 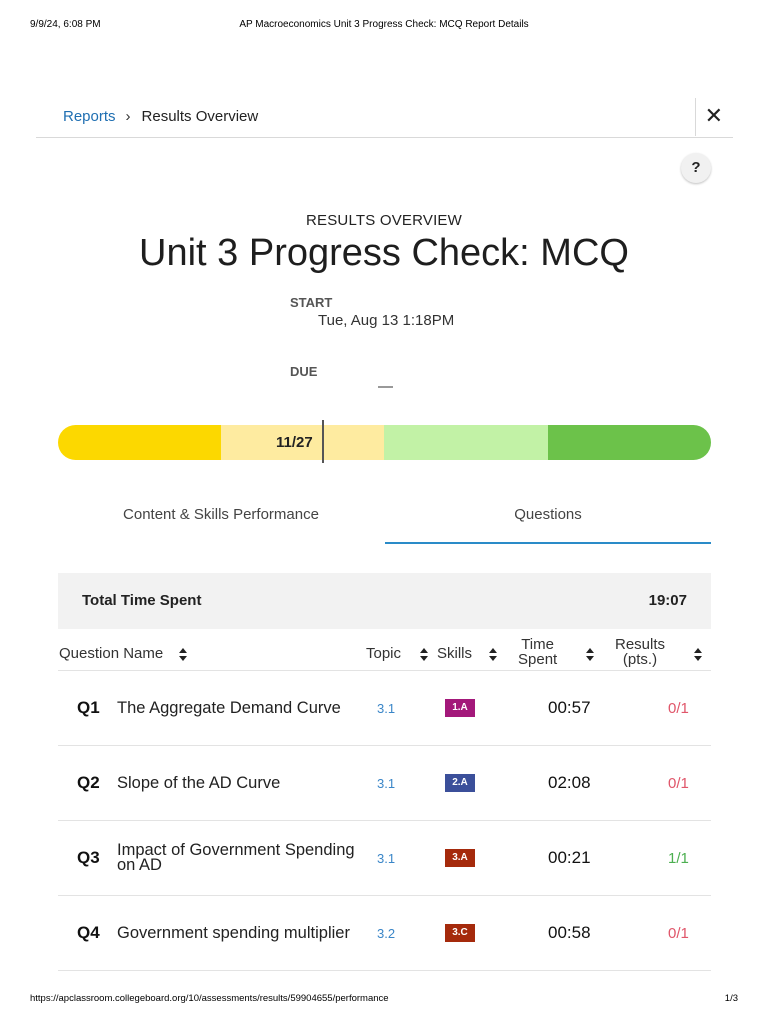 What do you see at coordinates (200, 116) in the screenshot?
I see `breadcrumb-current: Results Overview` at bounding box center [200, 116].